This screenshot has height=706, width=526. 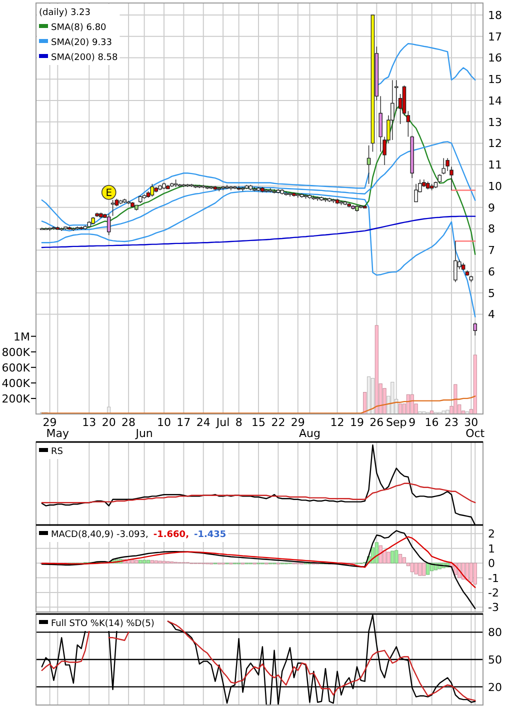 I want to click on y-tick-label: -2, so click(x=493, y=593).